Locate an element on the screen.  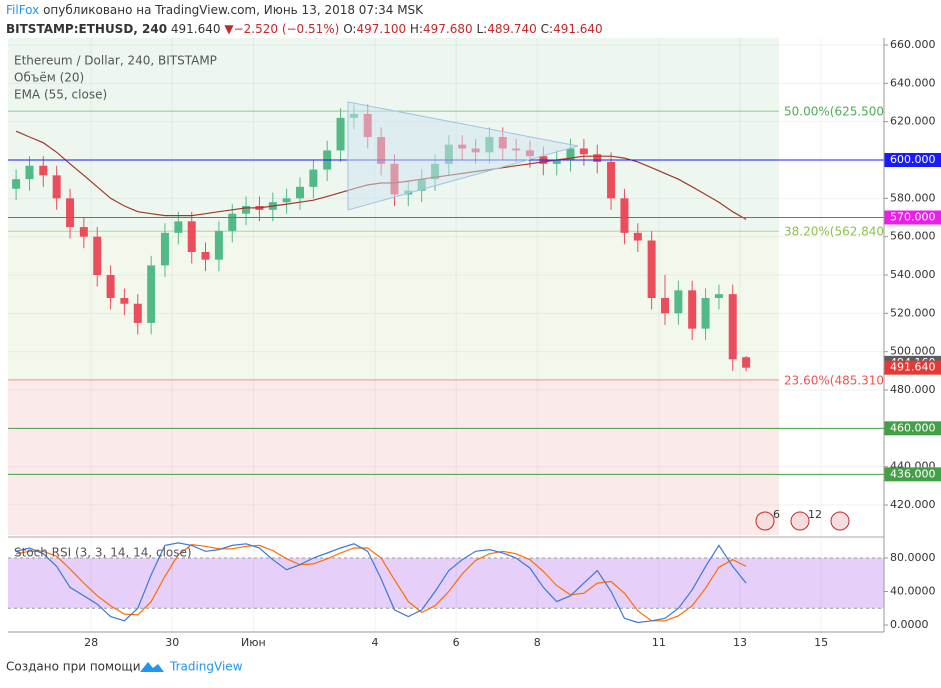
l: 489.740 is located at coordinates (512, 29).